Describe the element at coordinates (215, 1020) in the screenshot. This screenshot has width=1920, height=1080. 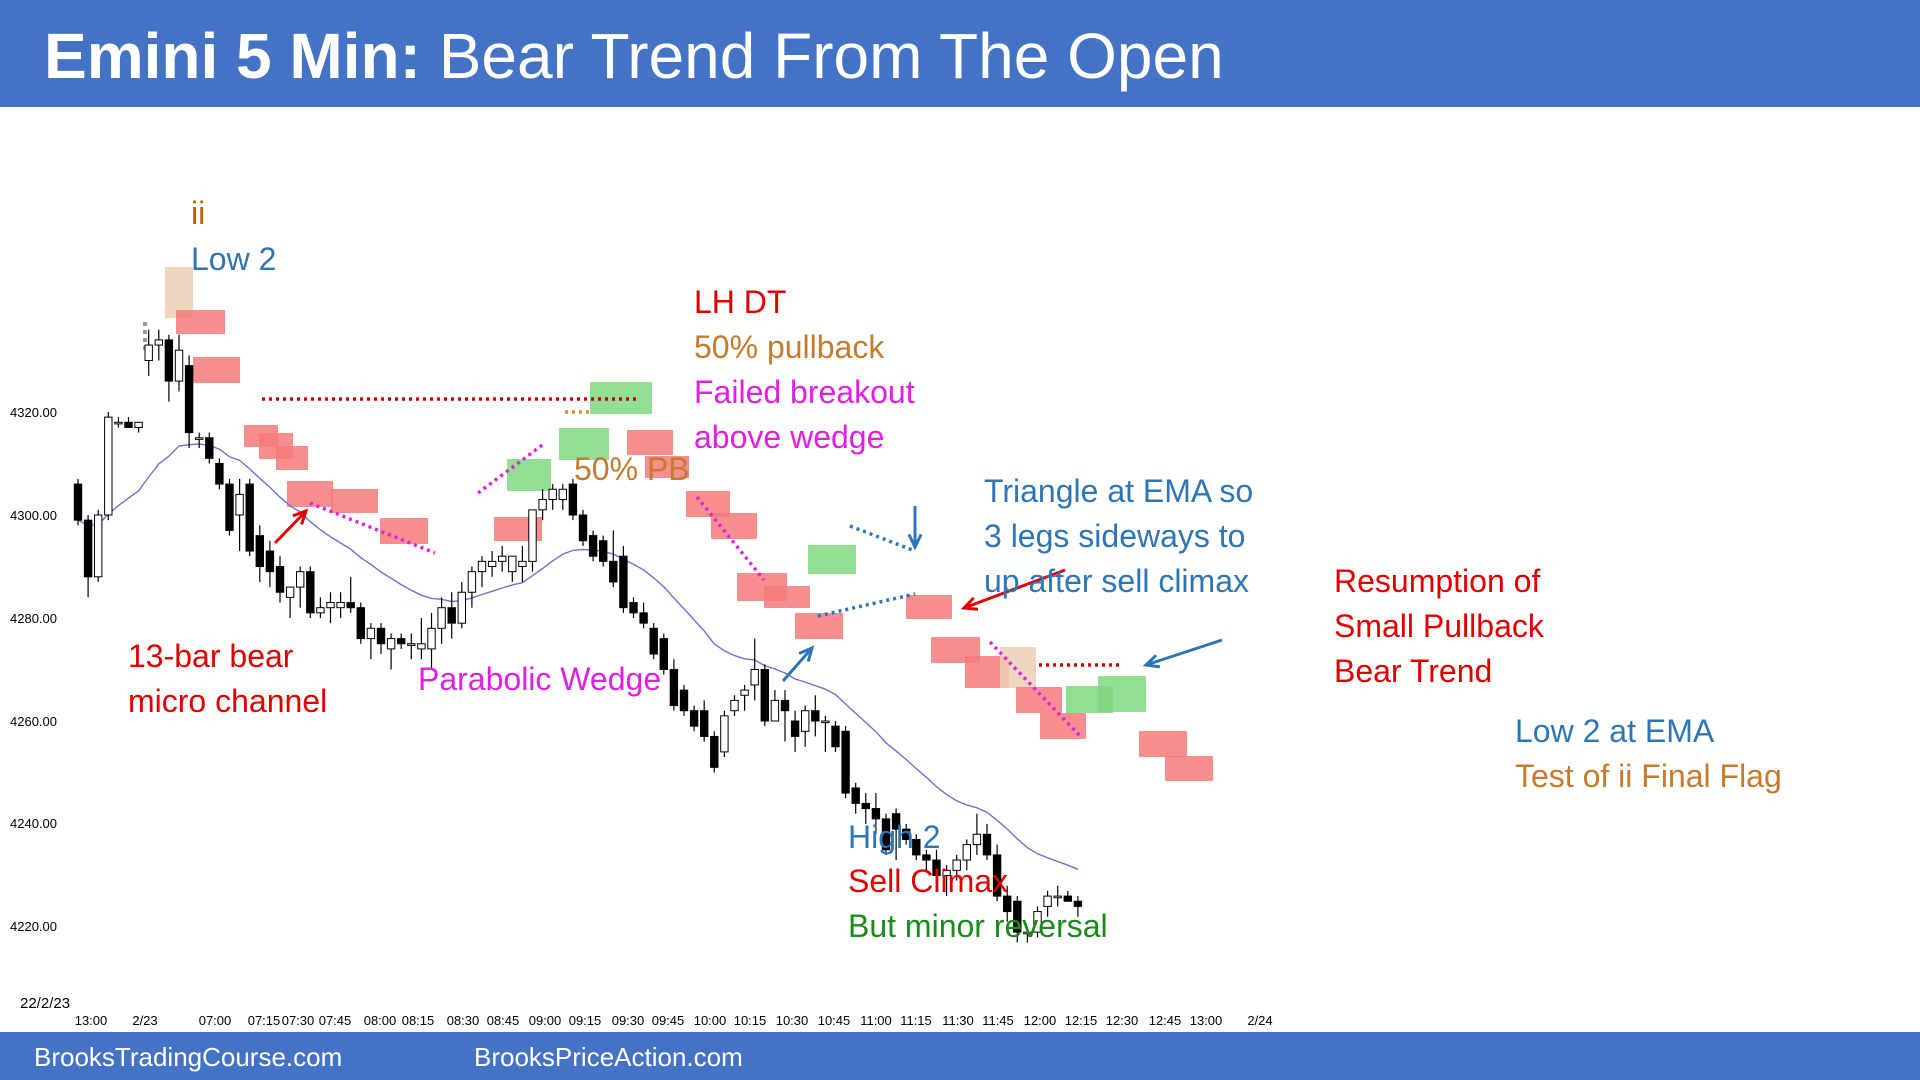
I see `x-tick-label: 07:00` at that location.